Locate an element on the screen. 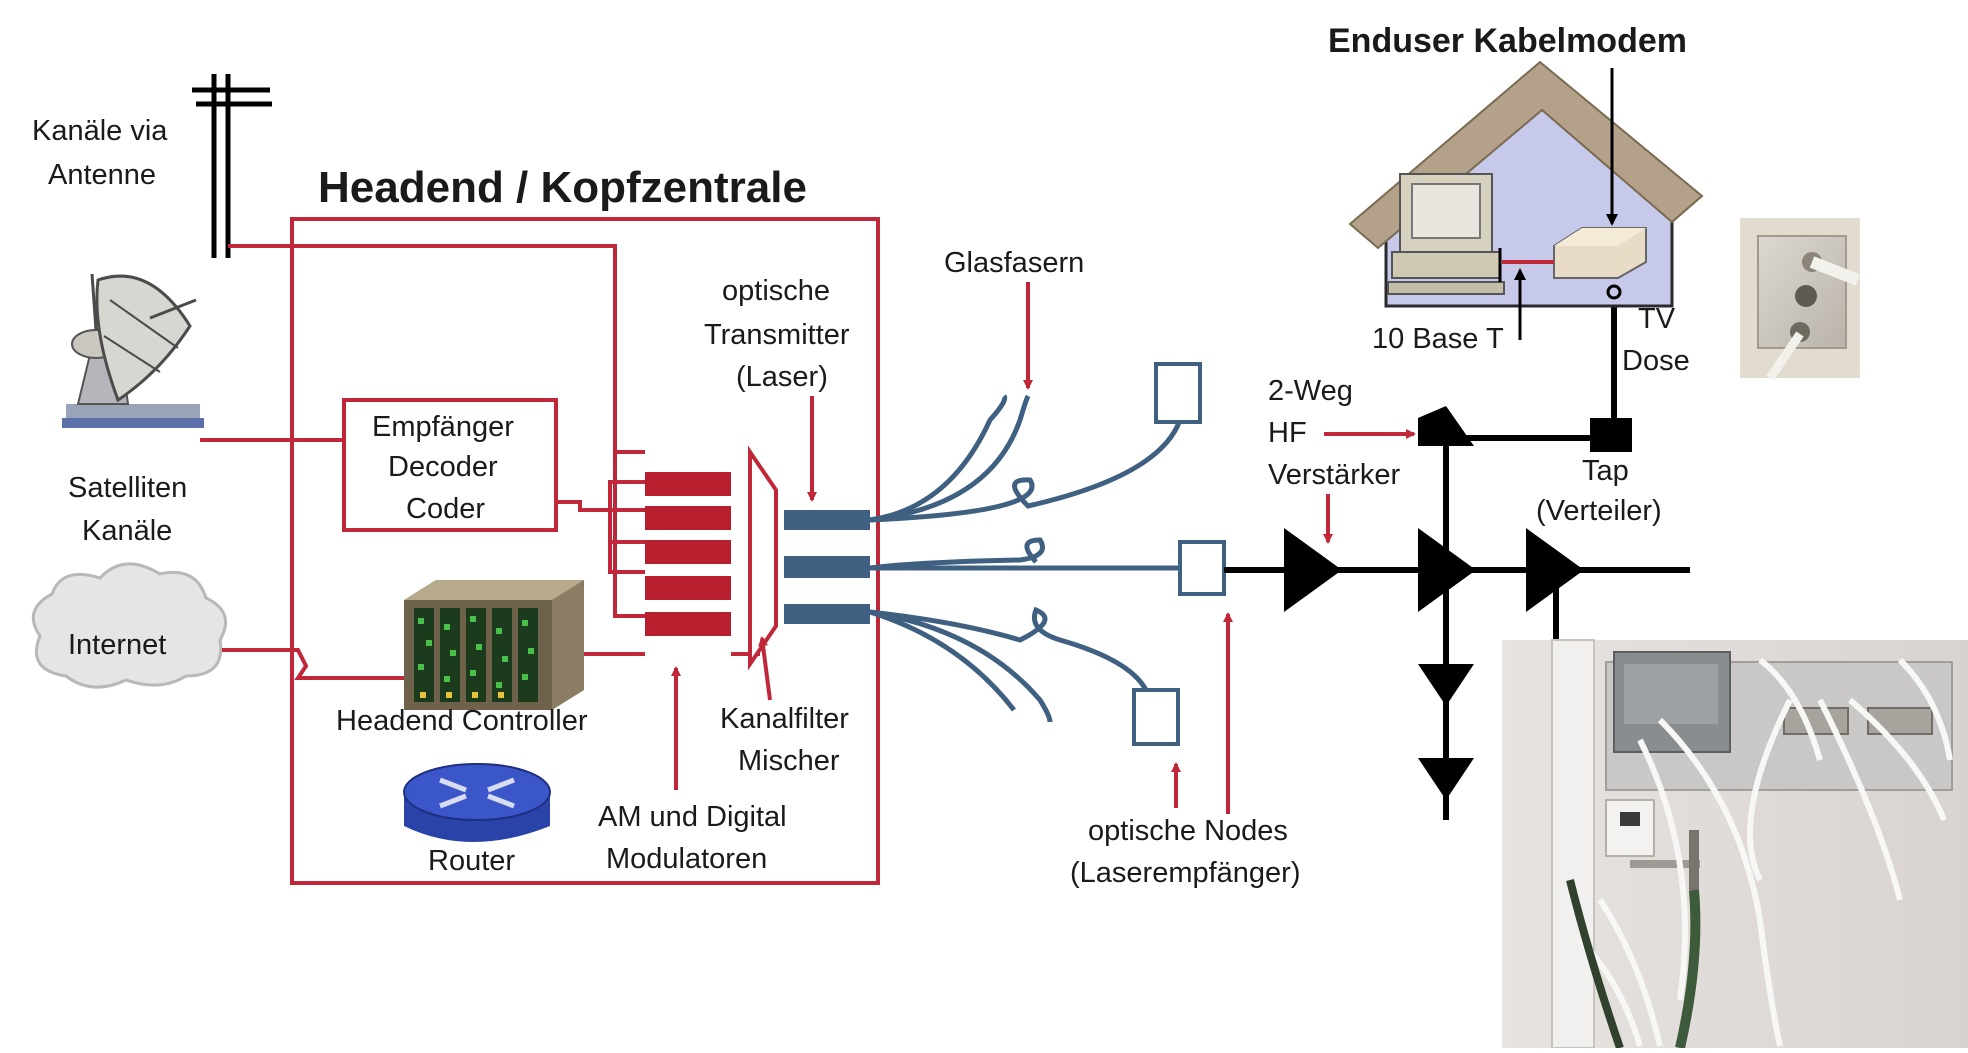 This screenshot has width=1968, height=1053. server-rack-icon is located at coordinates (494, 645).